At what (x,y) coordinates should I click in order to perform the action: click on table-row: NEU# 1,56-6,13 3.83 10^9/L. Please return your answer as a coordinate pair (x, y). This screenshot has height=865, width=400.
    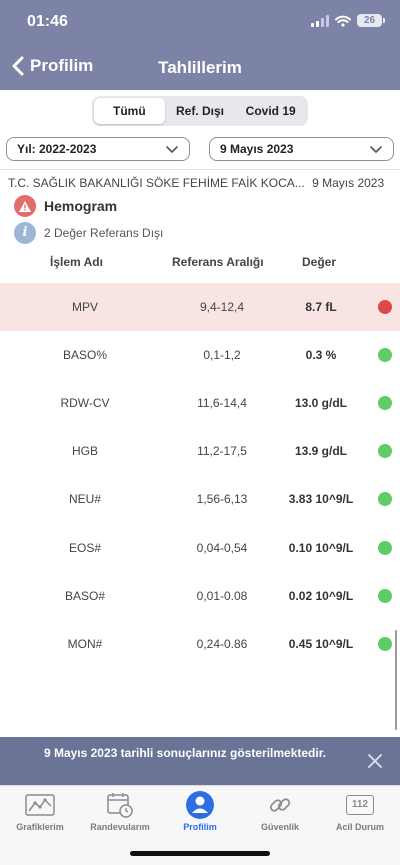
    Looking at the image, I should click on (200, 499).